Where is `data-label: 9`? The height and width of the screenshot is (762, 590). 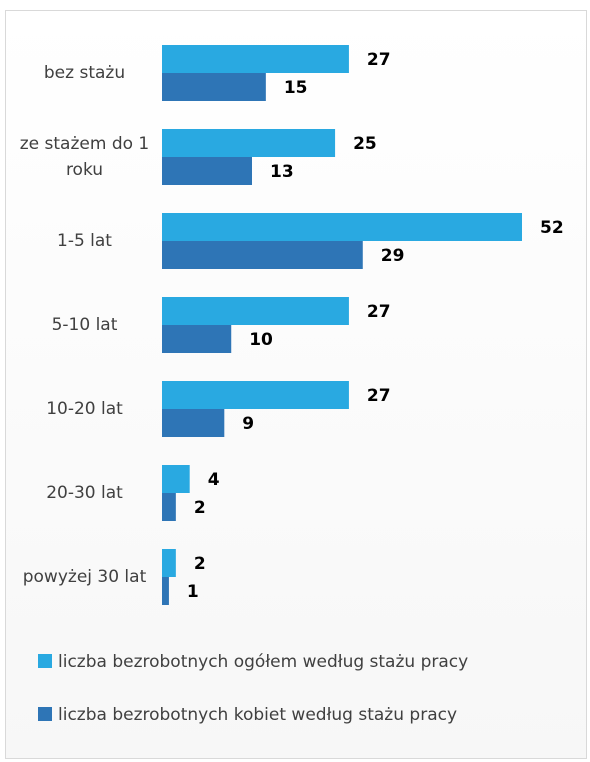
data-label: 9 is located at coordinates (248, 424).